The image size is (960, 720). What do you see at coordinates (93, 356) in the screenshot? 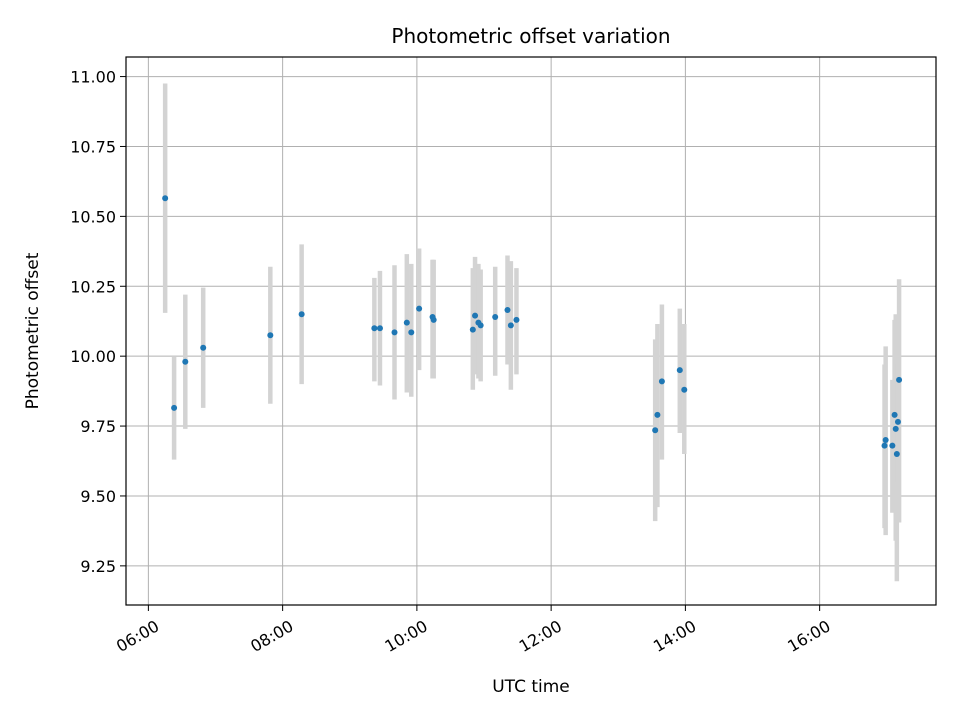
I see `y-tick-label: 10.00` at bounding box center [93, 356].